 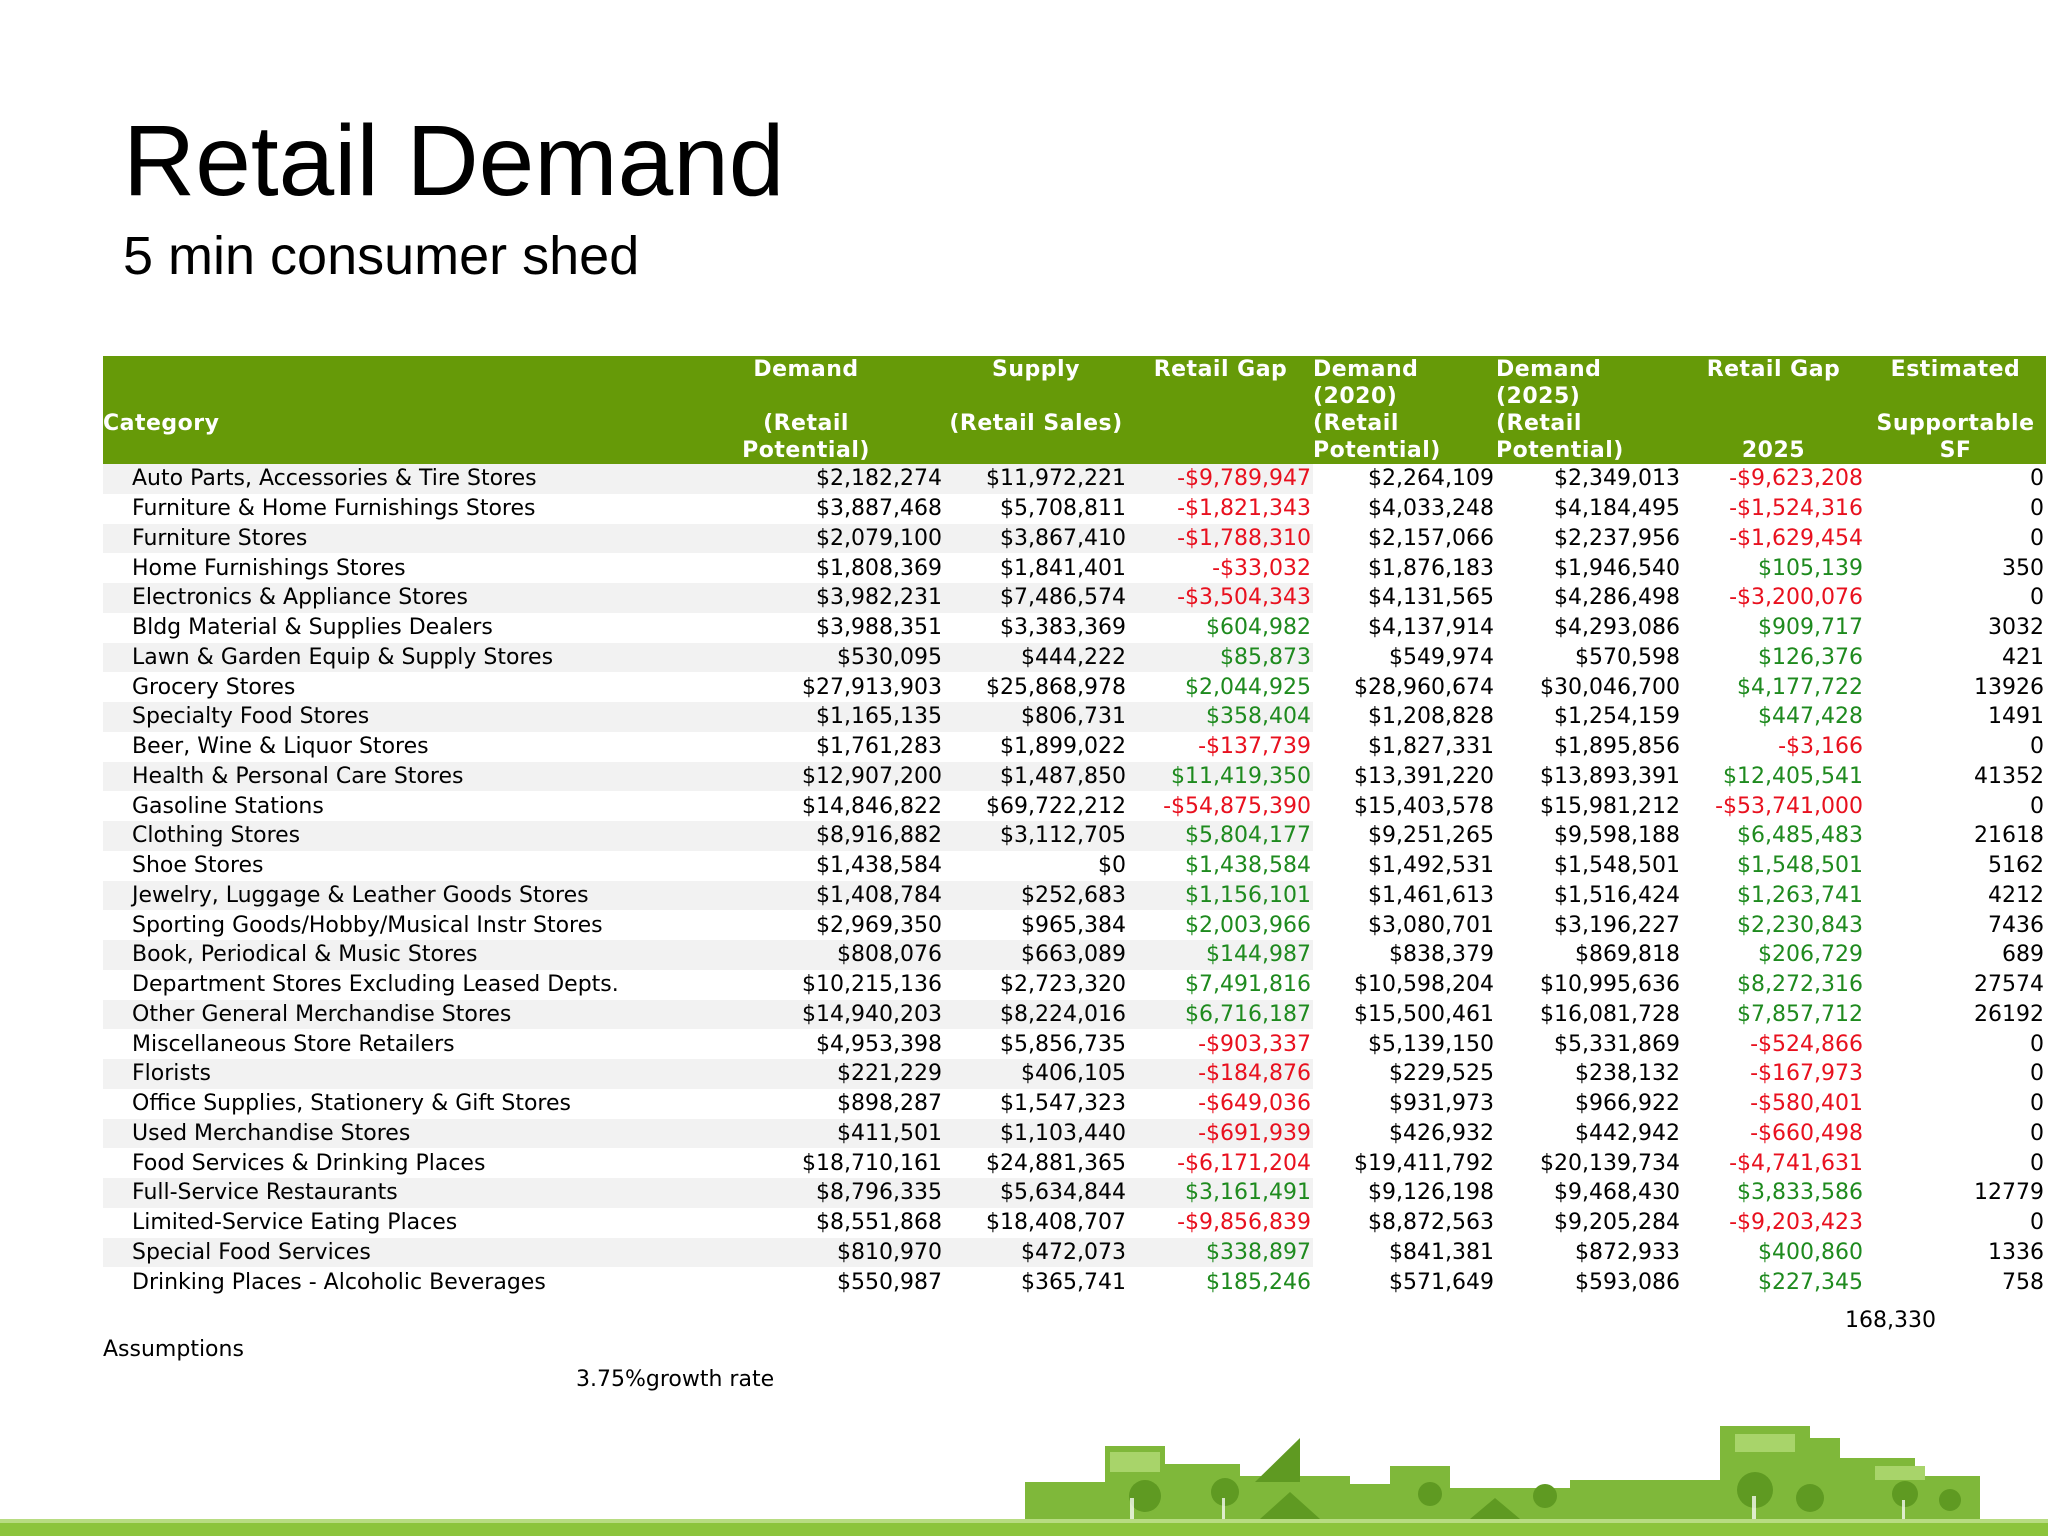 I want to click on demand-2020-cell: $8,872,563, so click(x=1431, y=1223).